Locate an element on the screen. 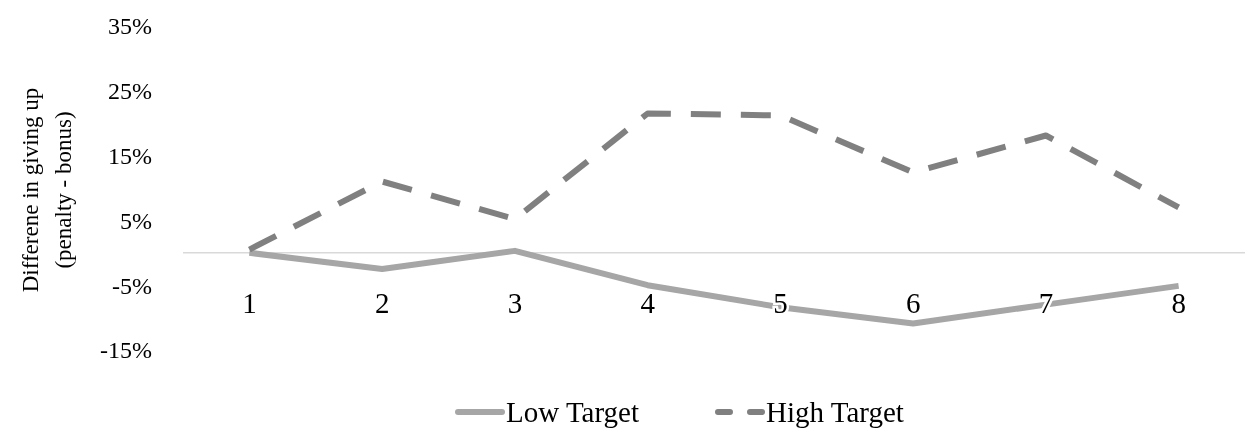 The image size is (1251, 441). x-tick-label: 7 is located at coordinates (1046, 302).